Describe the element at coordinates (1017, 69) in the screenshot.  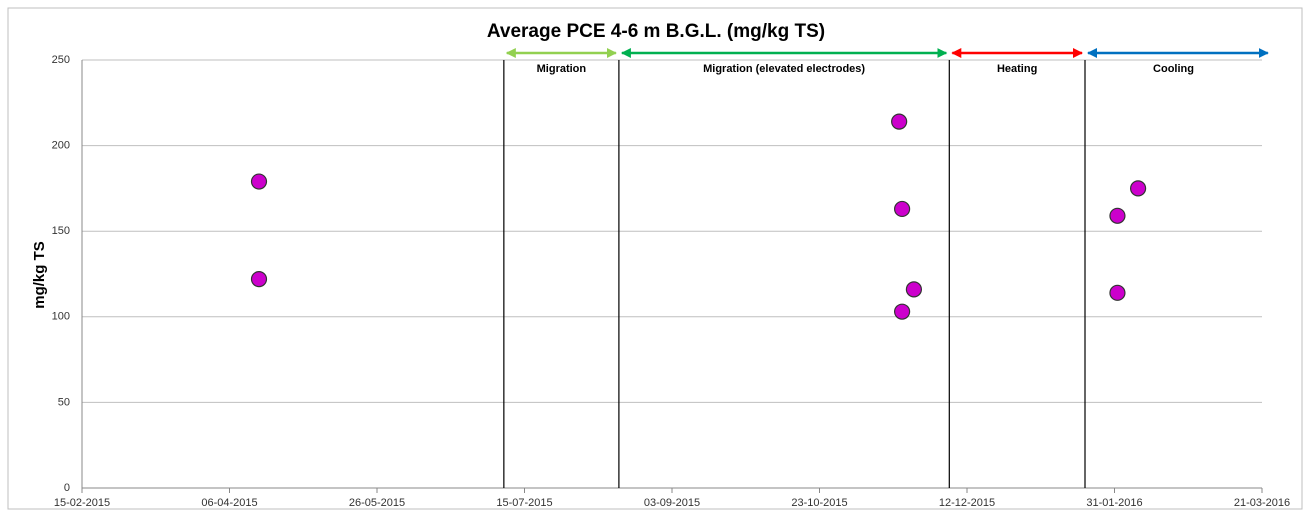
I see `phase-label: Heating` at that location.